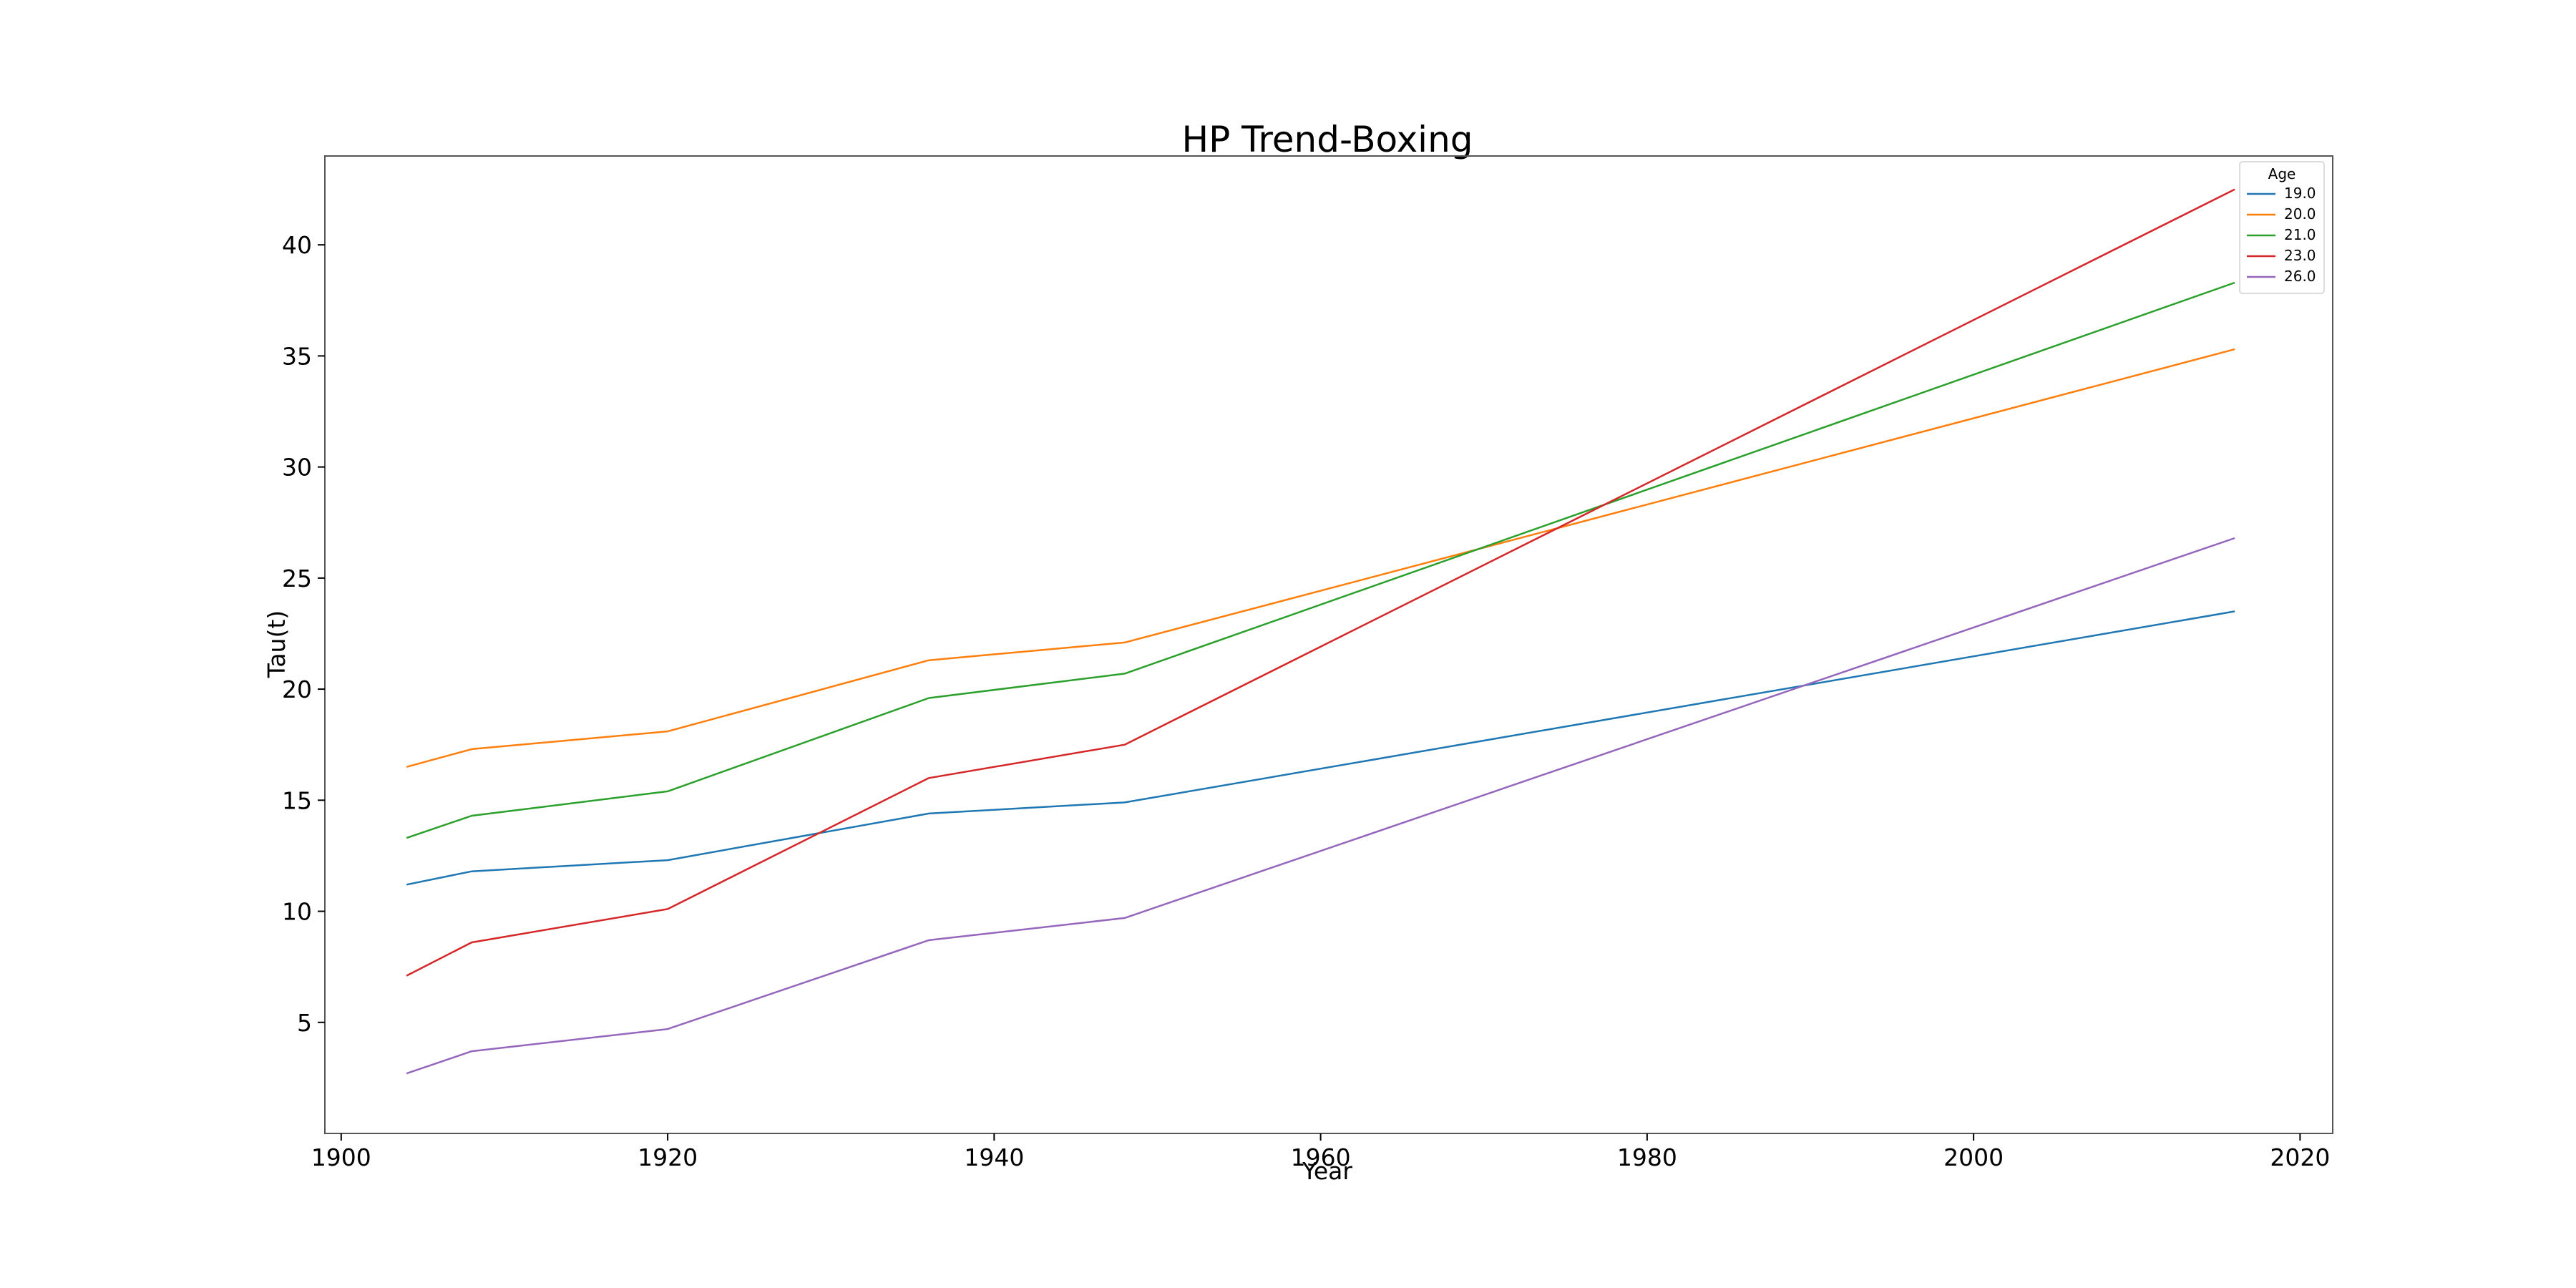 This screenshot has height=1288, width=2576. I want to click on y-tick-label: 40, so click(297, 245).